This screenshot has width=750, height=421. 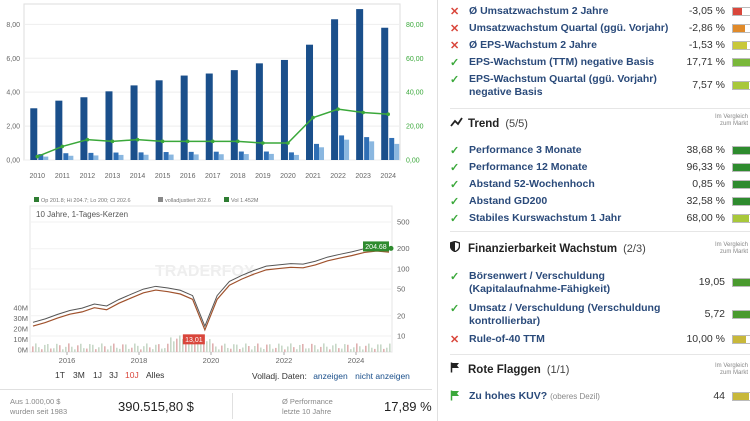 I want to click on trend-icon, so click(x=457, y=123).